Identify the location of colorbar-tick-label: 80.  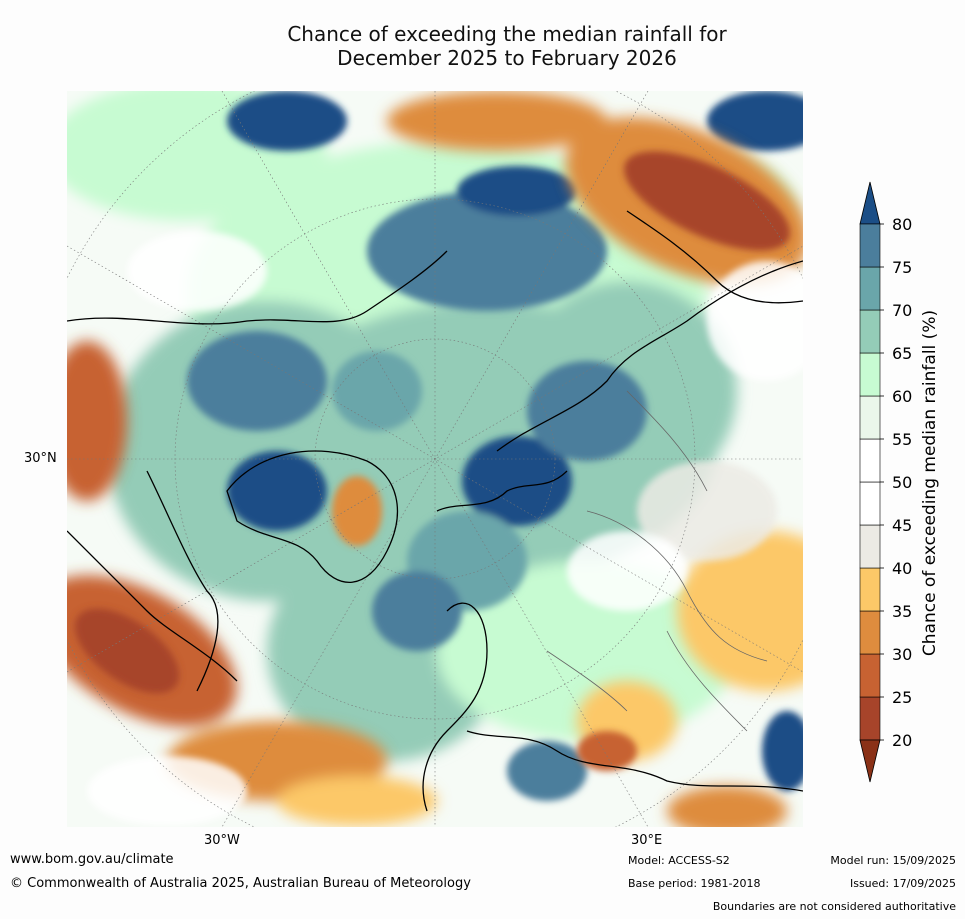
(902, 224).